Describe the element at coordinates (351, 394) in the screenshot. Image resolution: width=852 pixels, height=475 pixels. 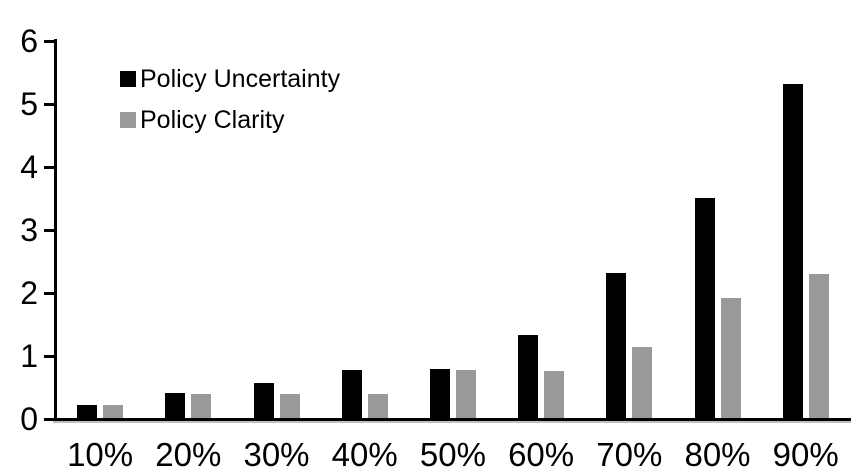
I see `bar-policy-uncertainty-40%` at that location.